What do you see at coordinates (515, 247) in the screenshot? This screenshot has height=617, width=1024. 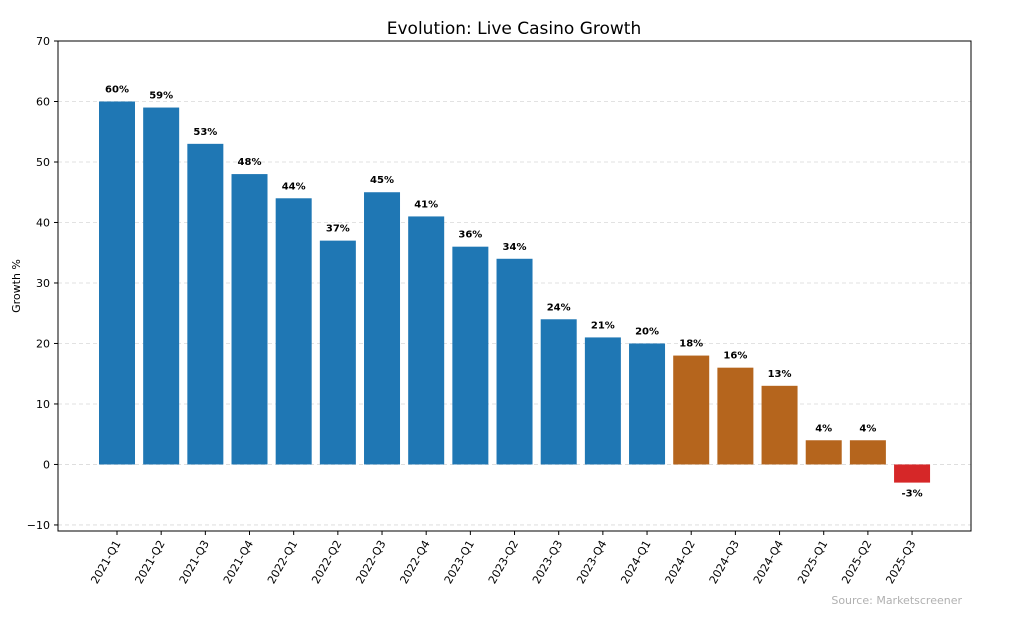 I see `data-label-2023-Q2: 34%` at bounding box center [515, 247].